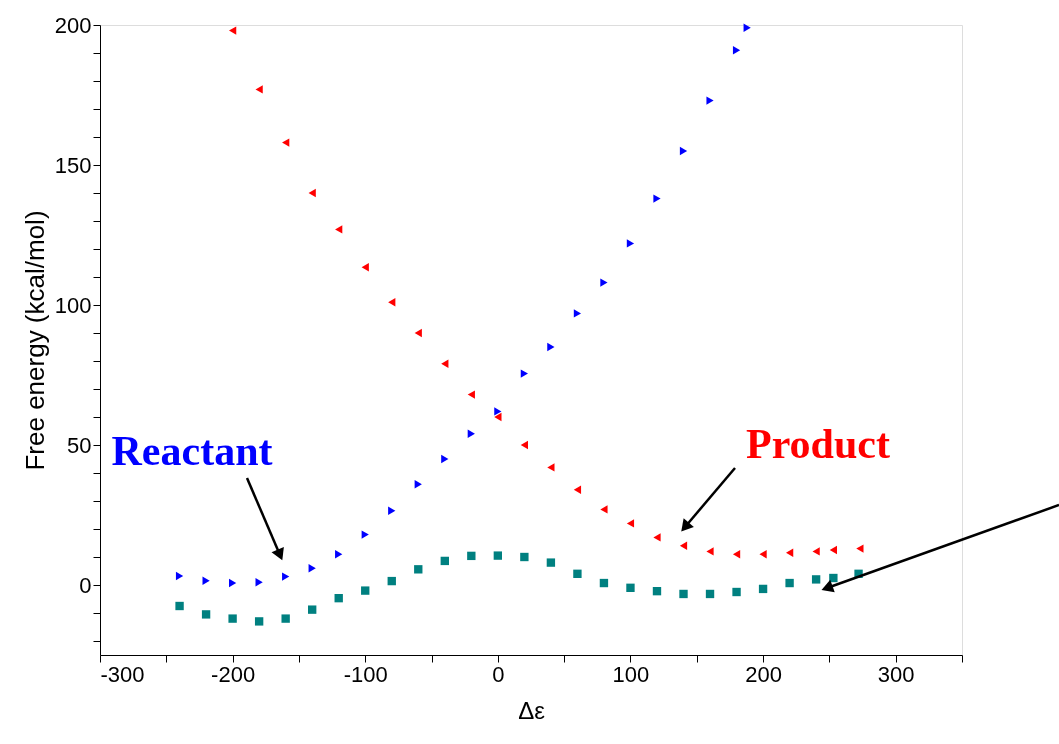  I want to click on text: Reactant, so click(192, 451).